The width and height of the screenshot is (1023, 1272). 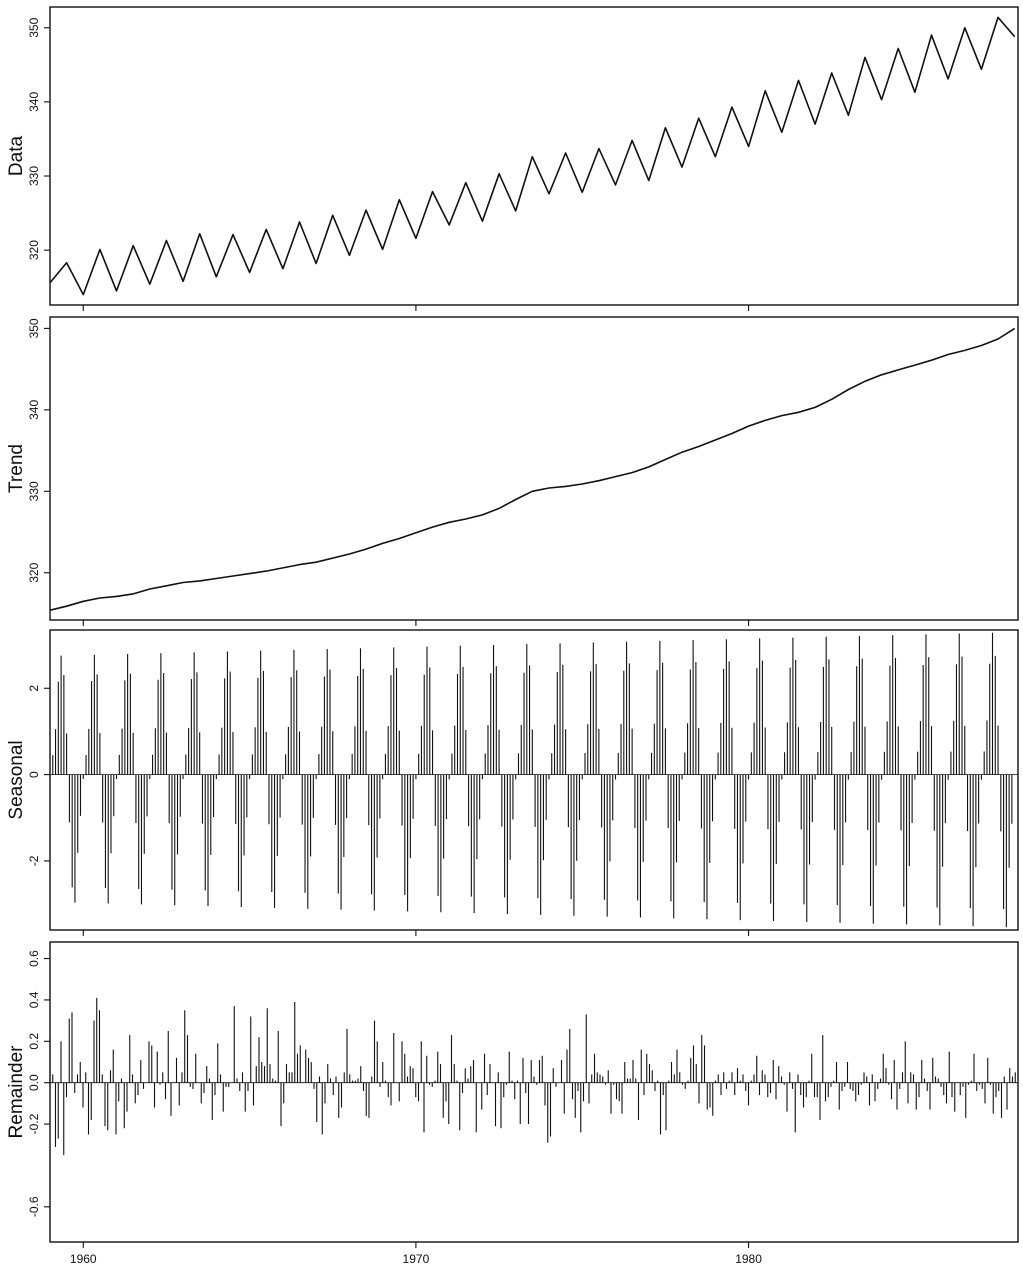 I want to click on data-ylabel: Data, so click(x=16, y=156).